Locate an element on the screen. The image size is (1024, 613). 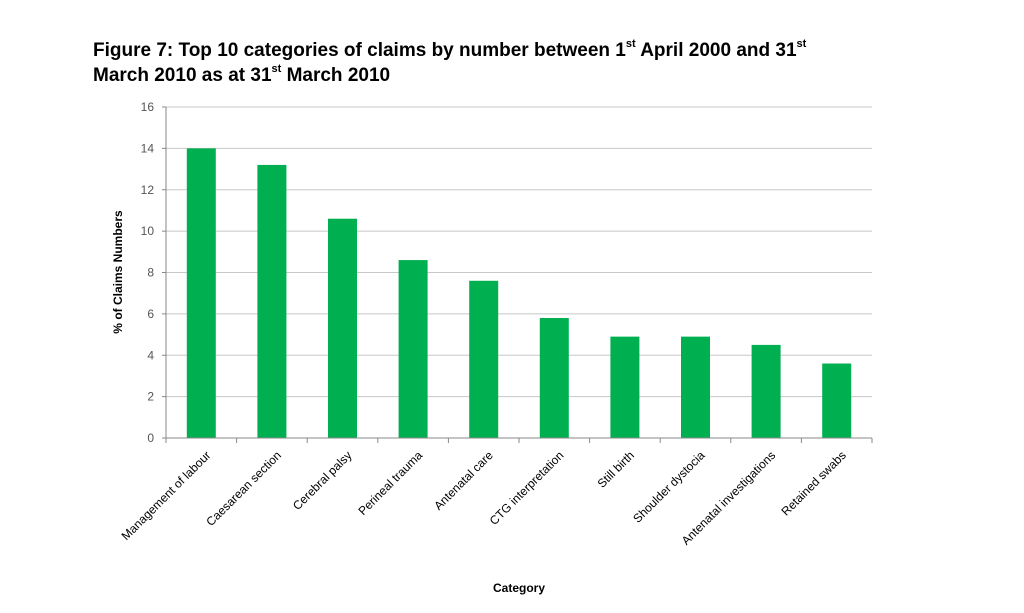
y-tick-label: 14 is located at coordinates (148, 148).